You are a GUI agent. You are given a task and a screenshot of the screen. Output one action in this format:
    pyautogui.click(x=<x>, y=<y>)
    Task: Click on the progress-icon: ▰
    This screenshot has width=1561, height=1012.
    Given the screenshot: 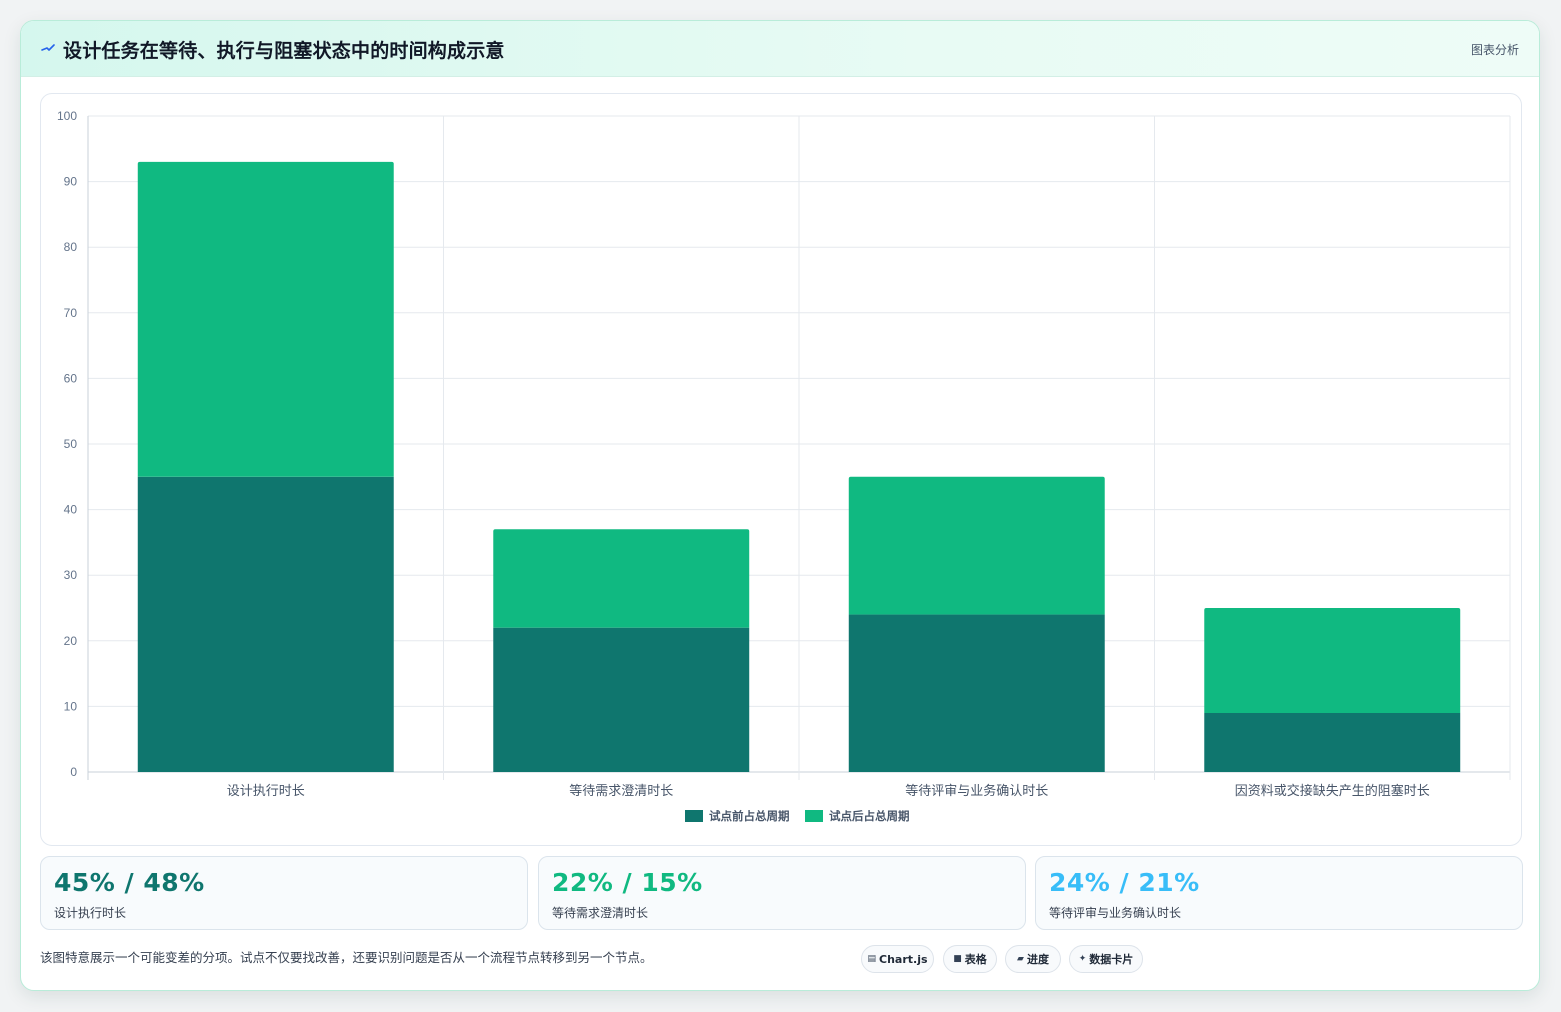 What is the action you would take?
    pyautogui.click(x=1020, y=959)
    